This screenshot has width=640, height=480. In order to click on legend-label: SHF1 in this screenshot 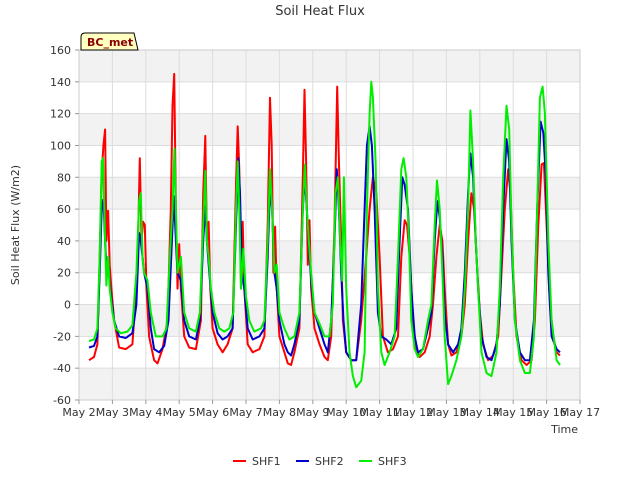, I will do `click(266, 461)`.